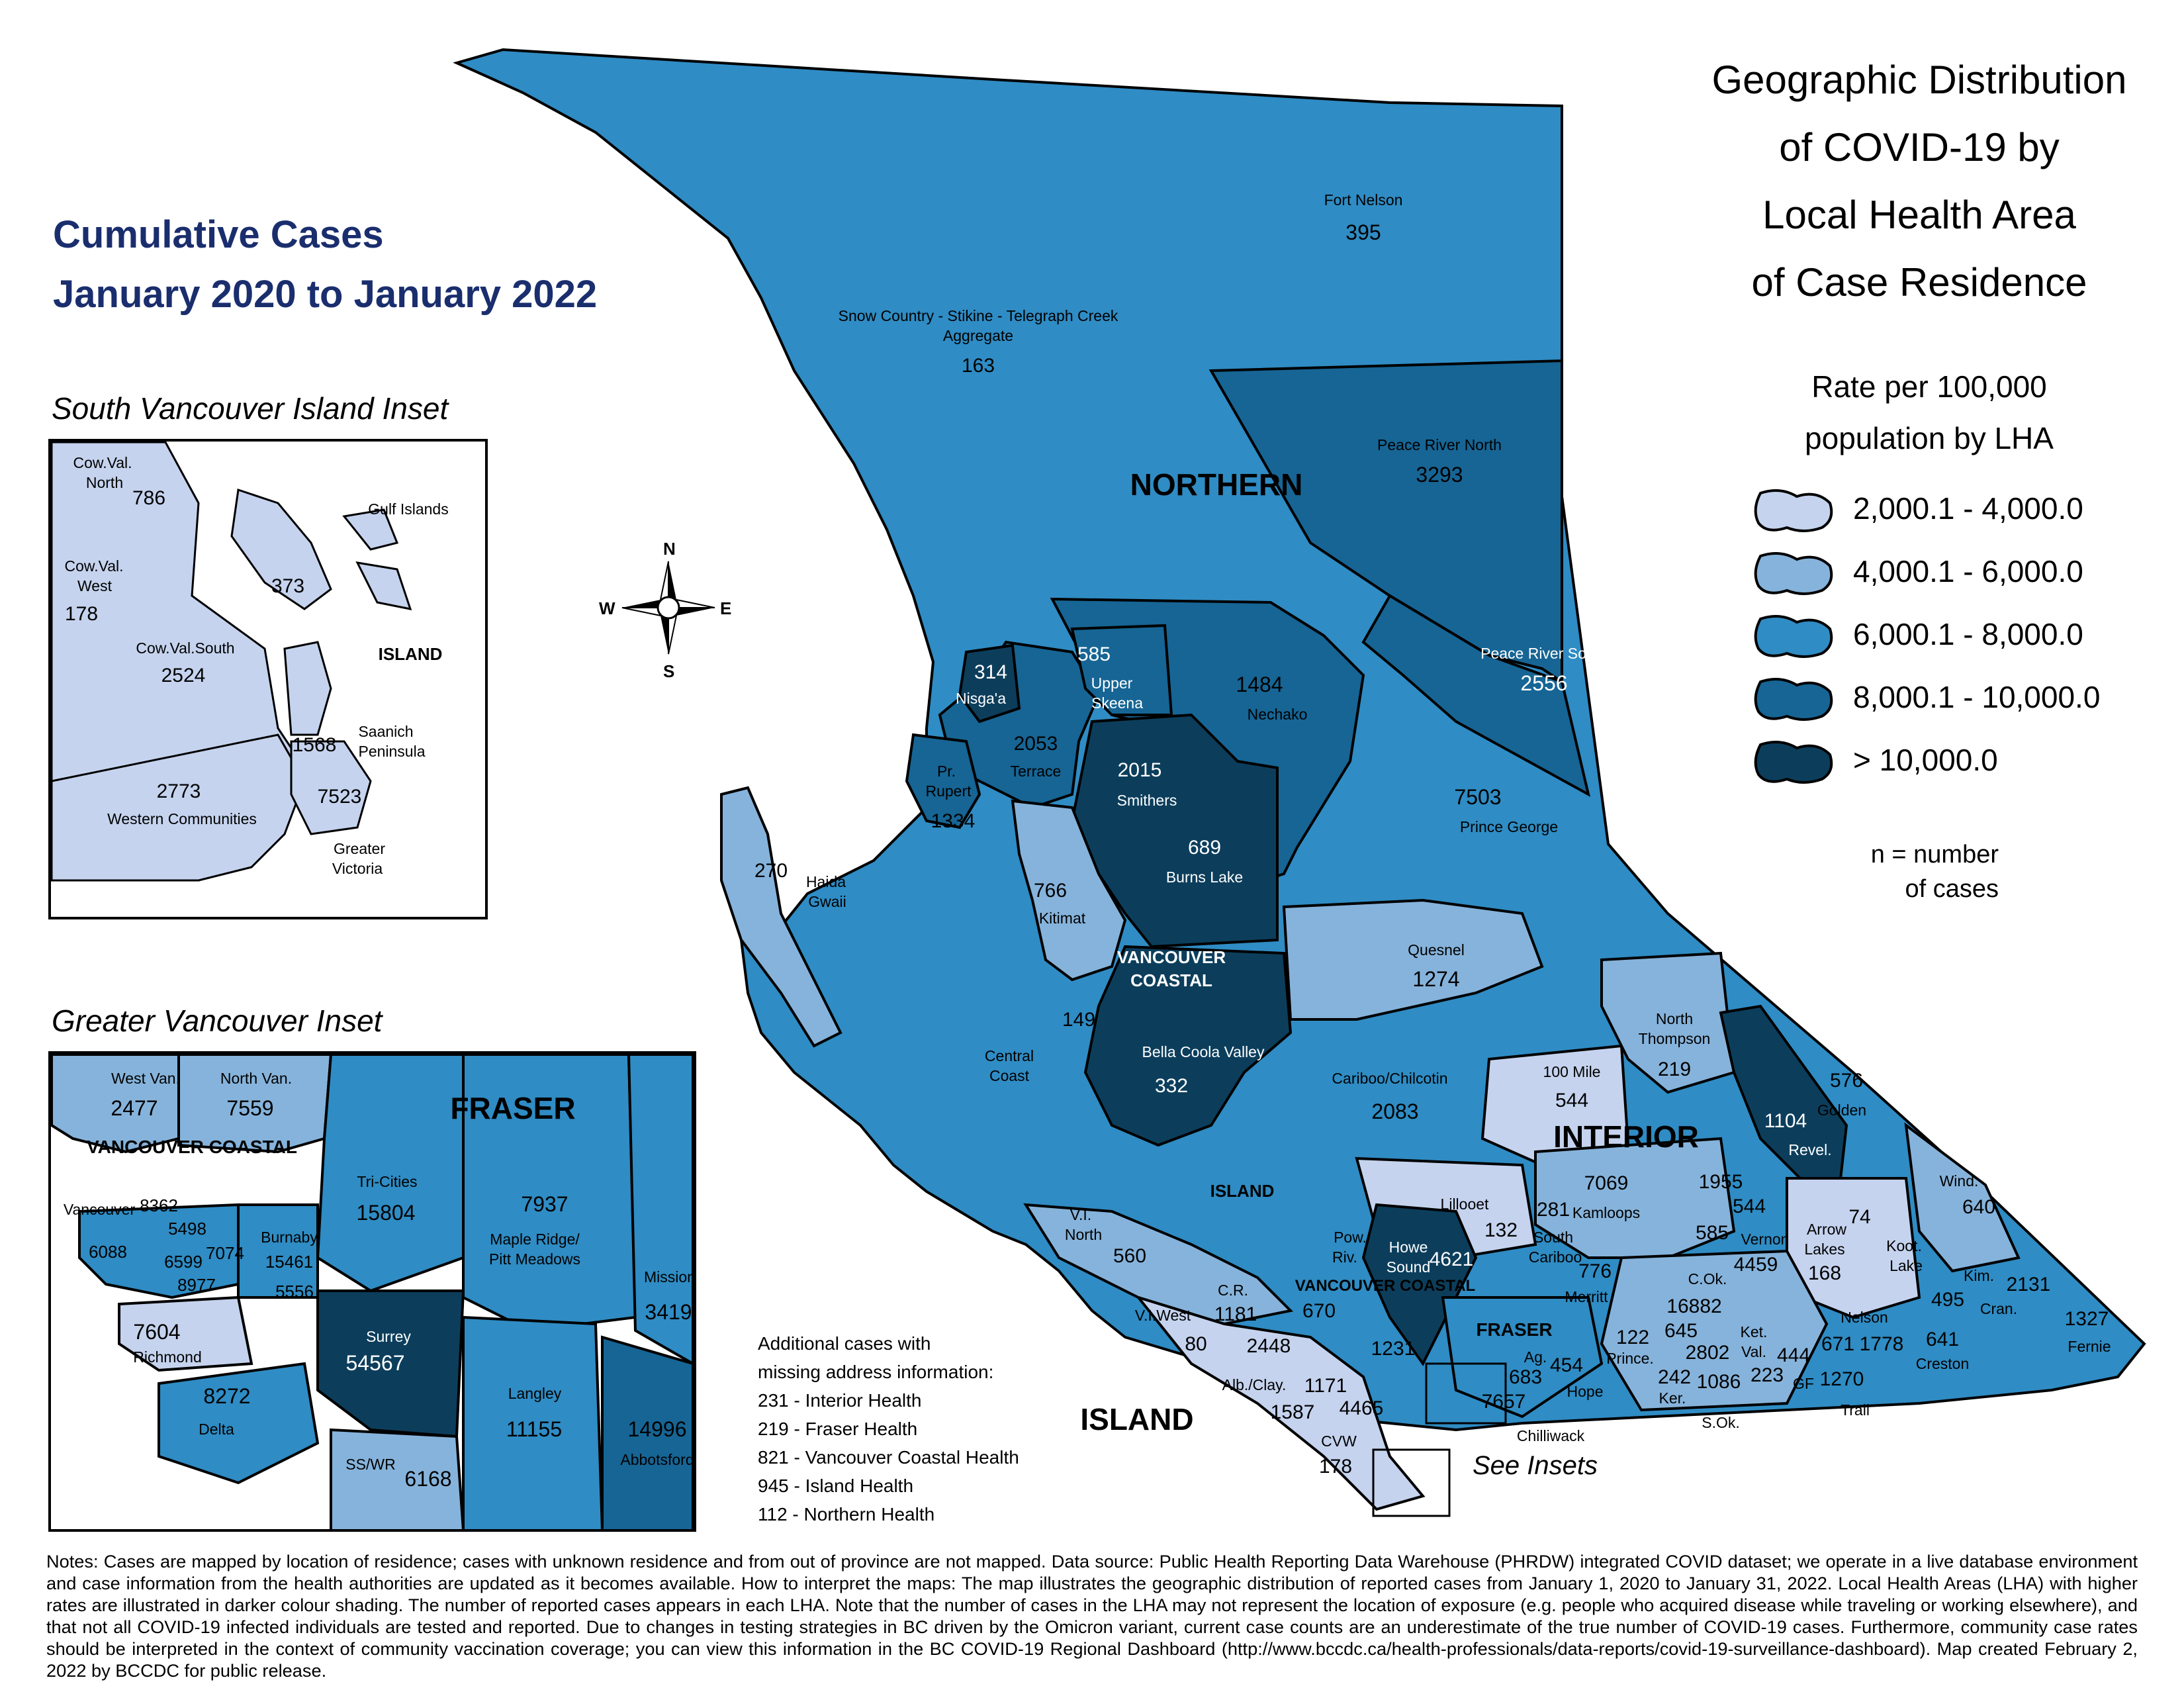  What do you see at coordinates (534, 1429) in the screenshot?
I see `gv-count-langley: 11155` at bounding box center [534, 1429].